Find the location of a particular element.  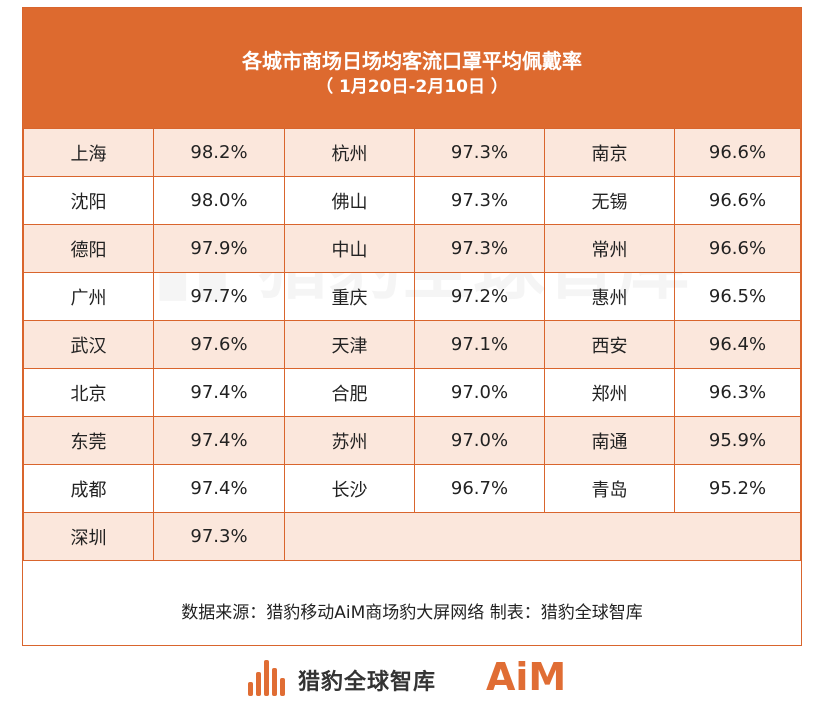

table-row: 成都 97.4% 长沙 96.7% 青岛 95.2% is located at coordinates (412, 488).